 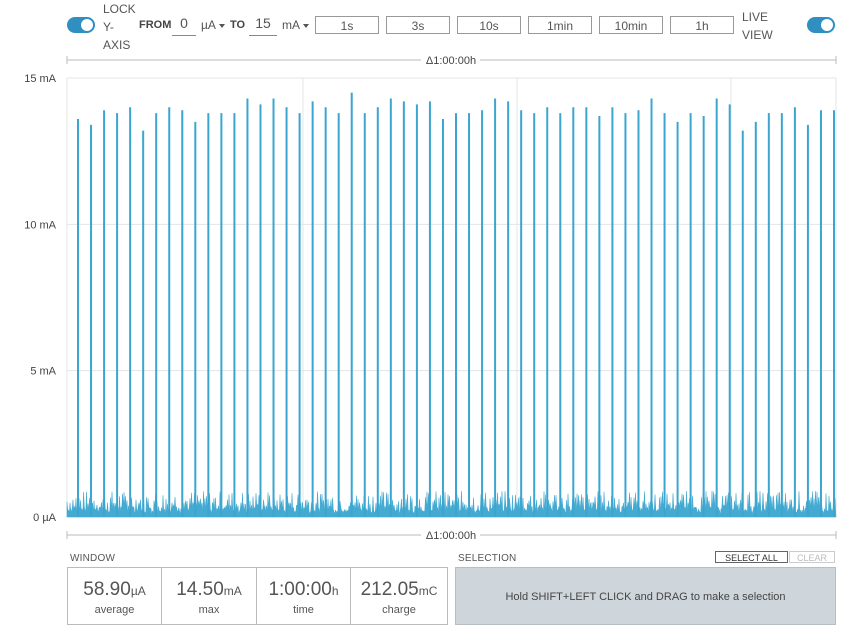 I want to click on time-button-1s: 1s, so click(x=347, y=25).